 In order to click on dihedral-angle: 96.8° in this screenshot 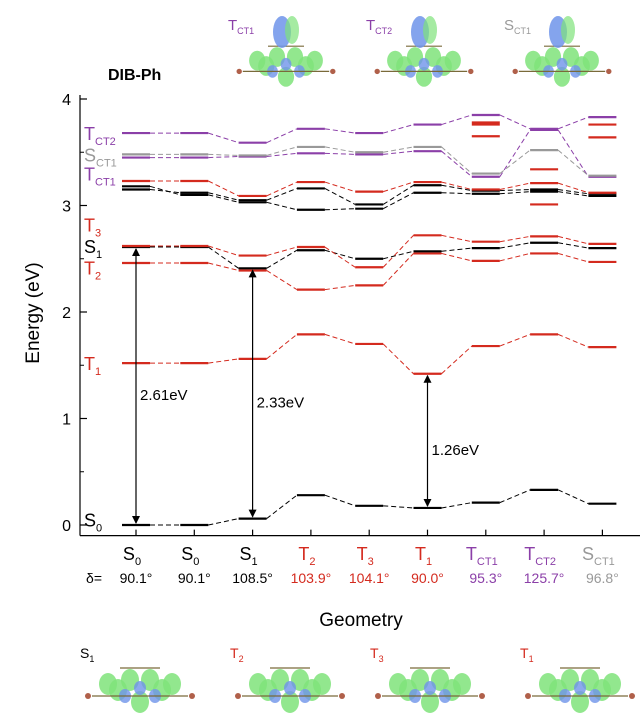, I will do `click(602, 578)`.